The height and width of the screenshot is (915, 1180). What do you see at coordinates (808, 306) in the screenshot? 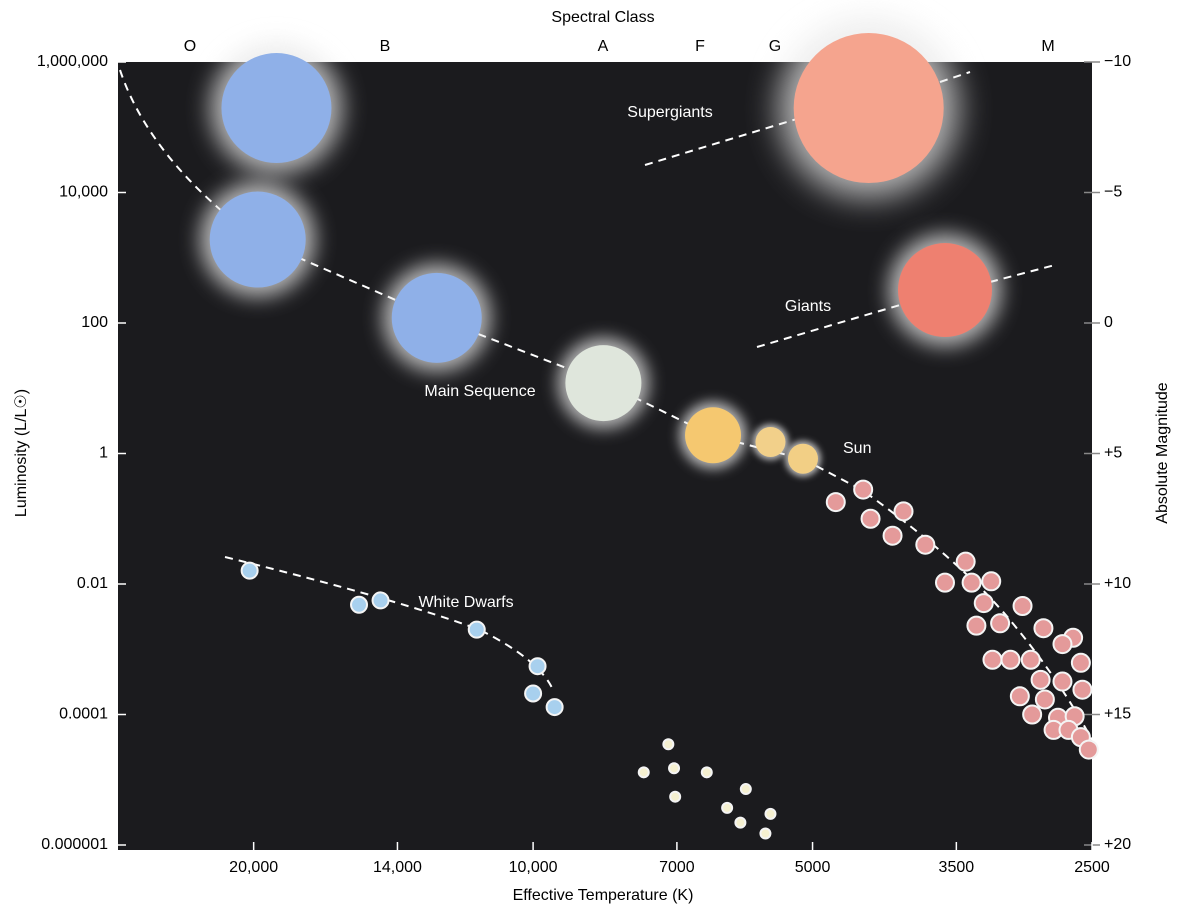
I see `series-label: Giants` at bounding box center [808, 306].